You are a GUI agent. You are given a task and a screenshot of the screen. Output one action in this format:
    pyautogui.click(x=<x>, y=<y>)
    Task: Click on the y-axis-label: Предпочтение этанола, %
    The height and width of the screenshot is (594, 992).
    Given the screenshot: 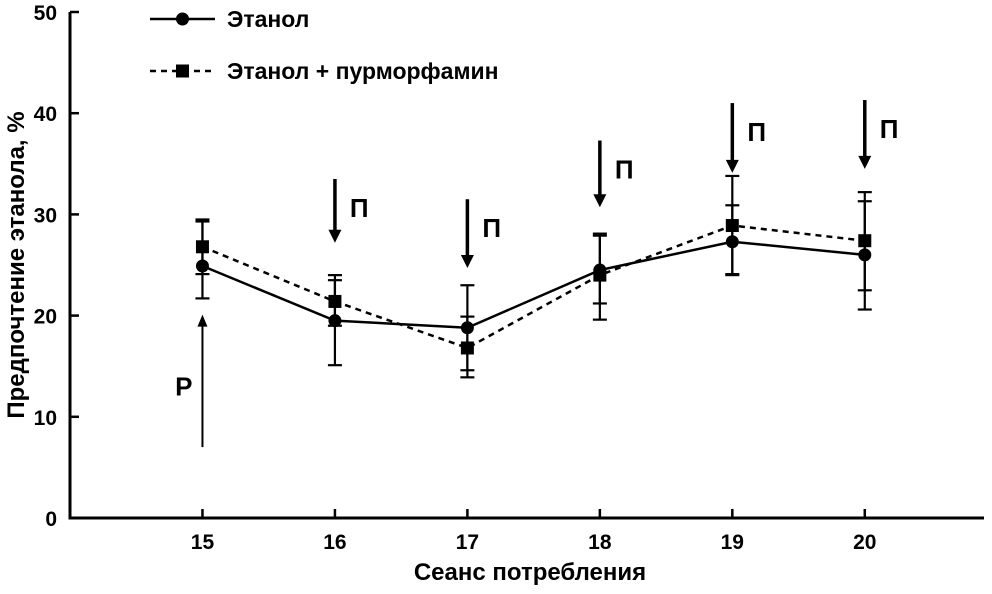 What is the action you would take?
    pyautogui.click(x=16, y=264)
    